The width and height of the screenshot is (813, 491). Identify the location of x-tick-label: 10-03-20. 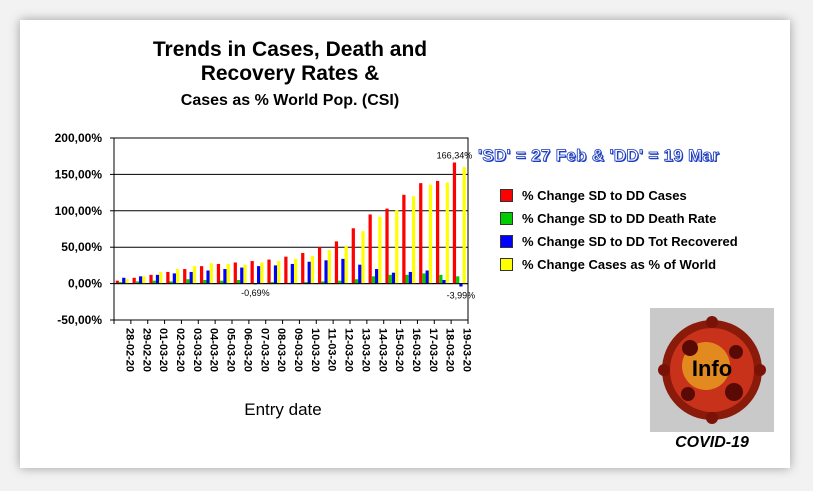
(315, 350).